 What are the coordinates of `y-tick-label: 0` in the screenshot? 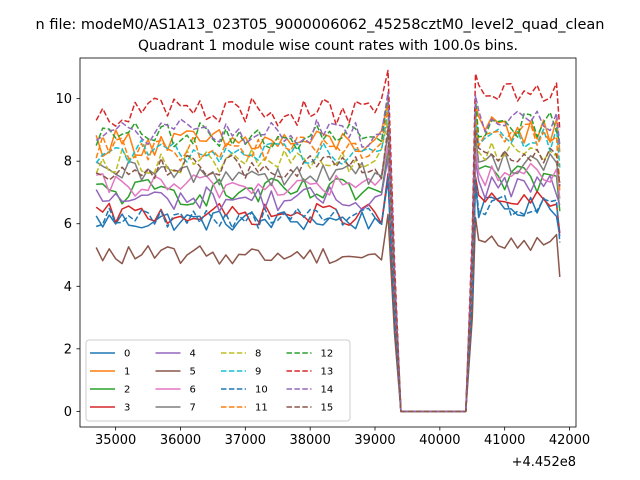 It's located at (68, 412).